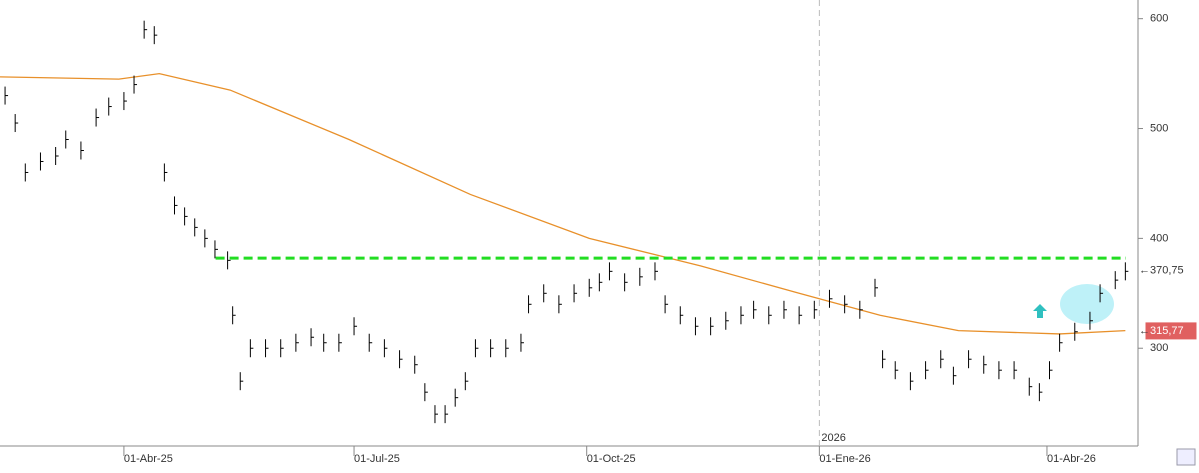 The image size is (1199, 473). What do you see at coordinates (611, 459) in the screenshot?
I see `x-tick-label: 01-Oct-25` at bounding box center [611, 459].